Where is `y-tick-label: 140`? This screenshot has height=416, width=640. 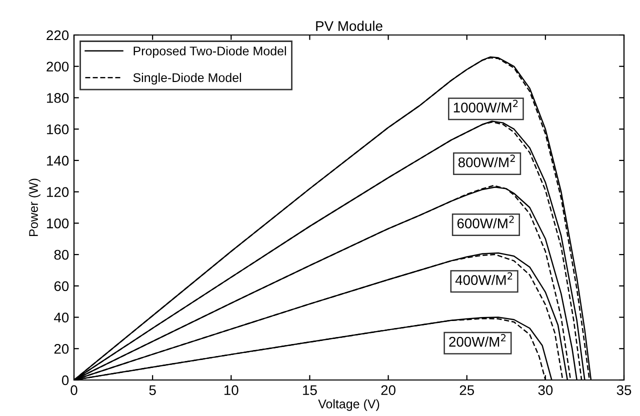
y-tick-label: 140 is located at coordinates (58, 161).